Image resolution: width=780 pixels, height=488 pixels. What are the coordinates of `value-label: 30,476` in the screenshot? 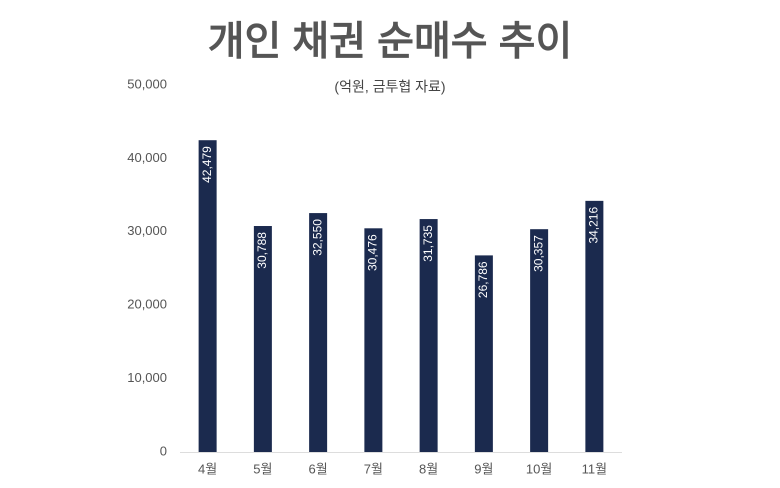 It's located at (373, 252).